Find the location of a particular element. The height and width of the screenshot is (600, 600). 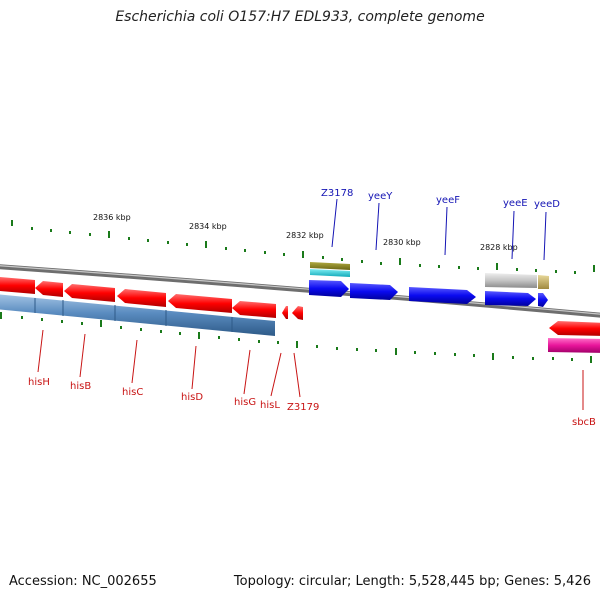

genome-backbone is located at coordinates (300, 291).